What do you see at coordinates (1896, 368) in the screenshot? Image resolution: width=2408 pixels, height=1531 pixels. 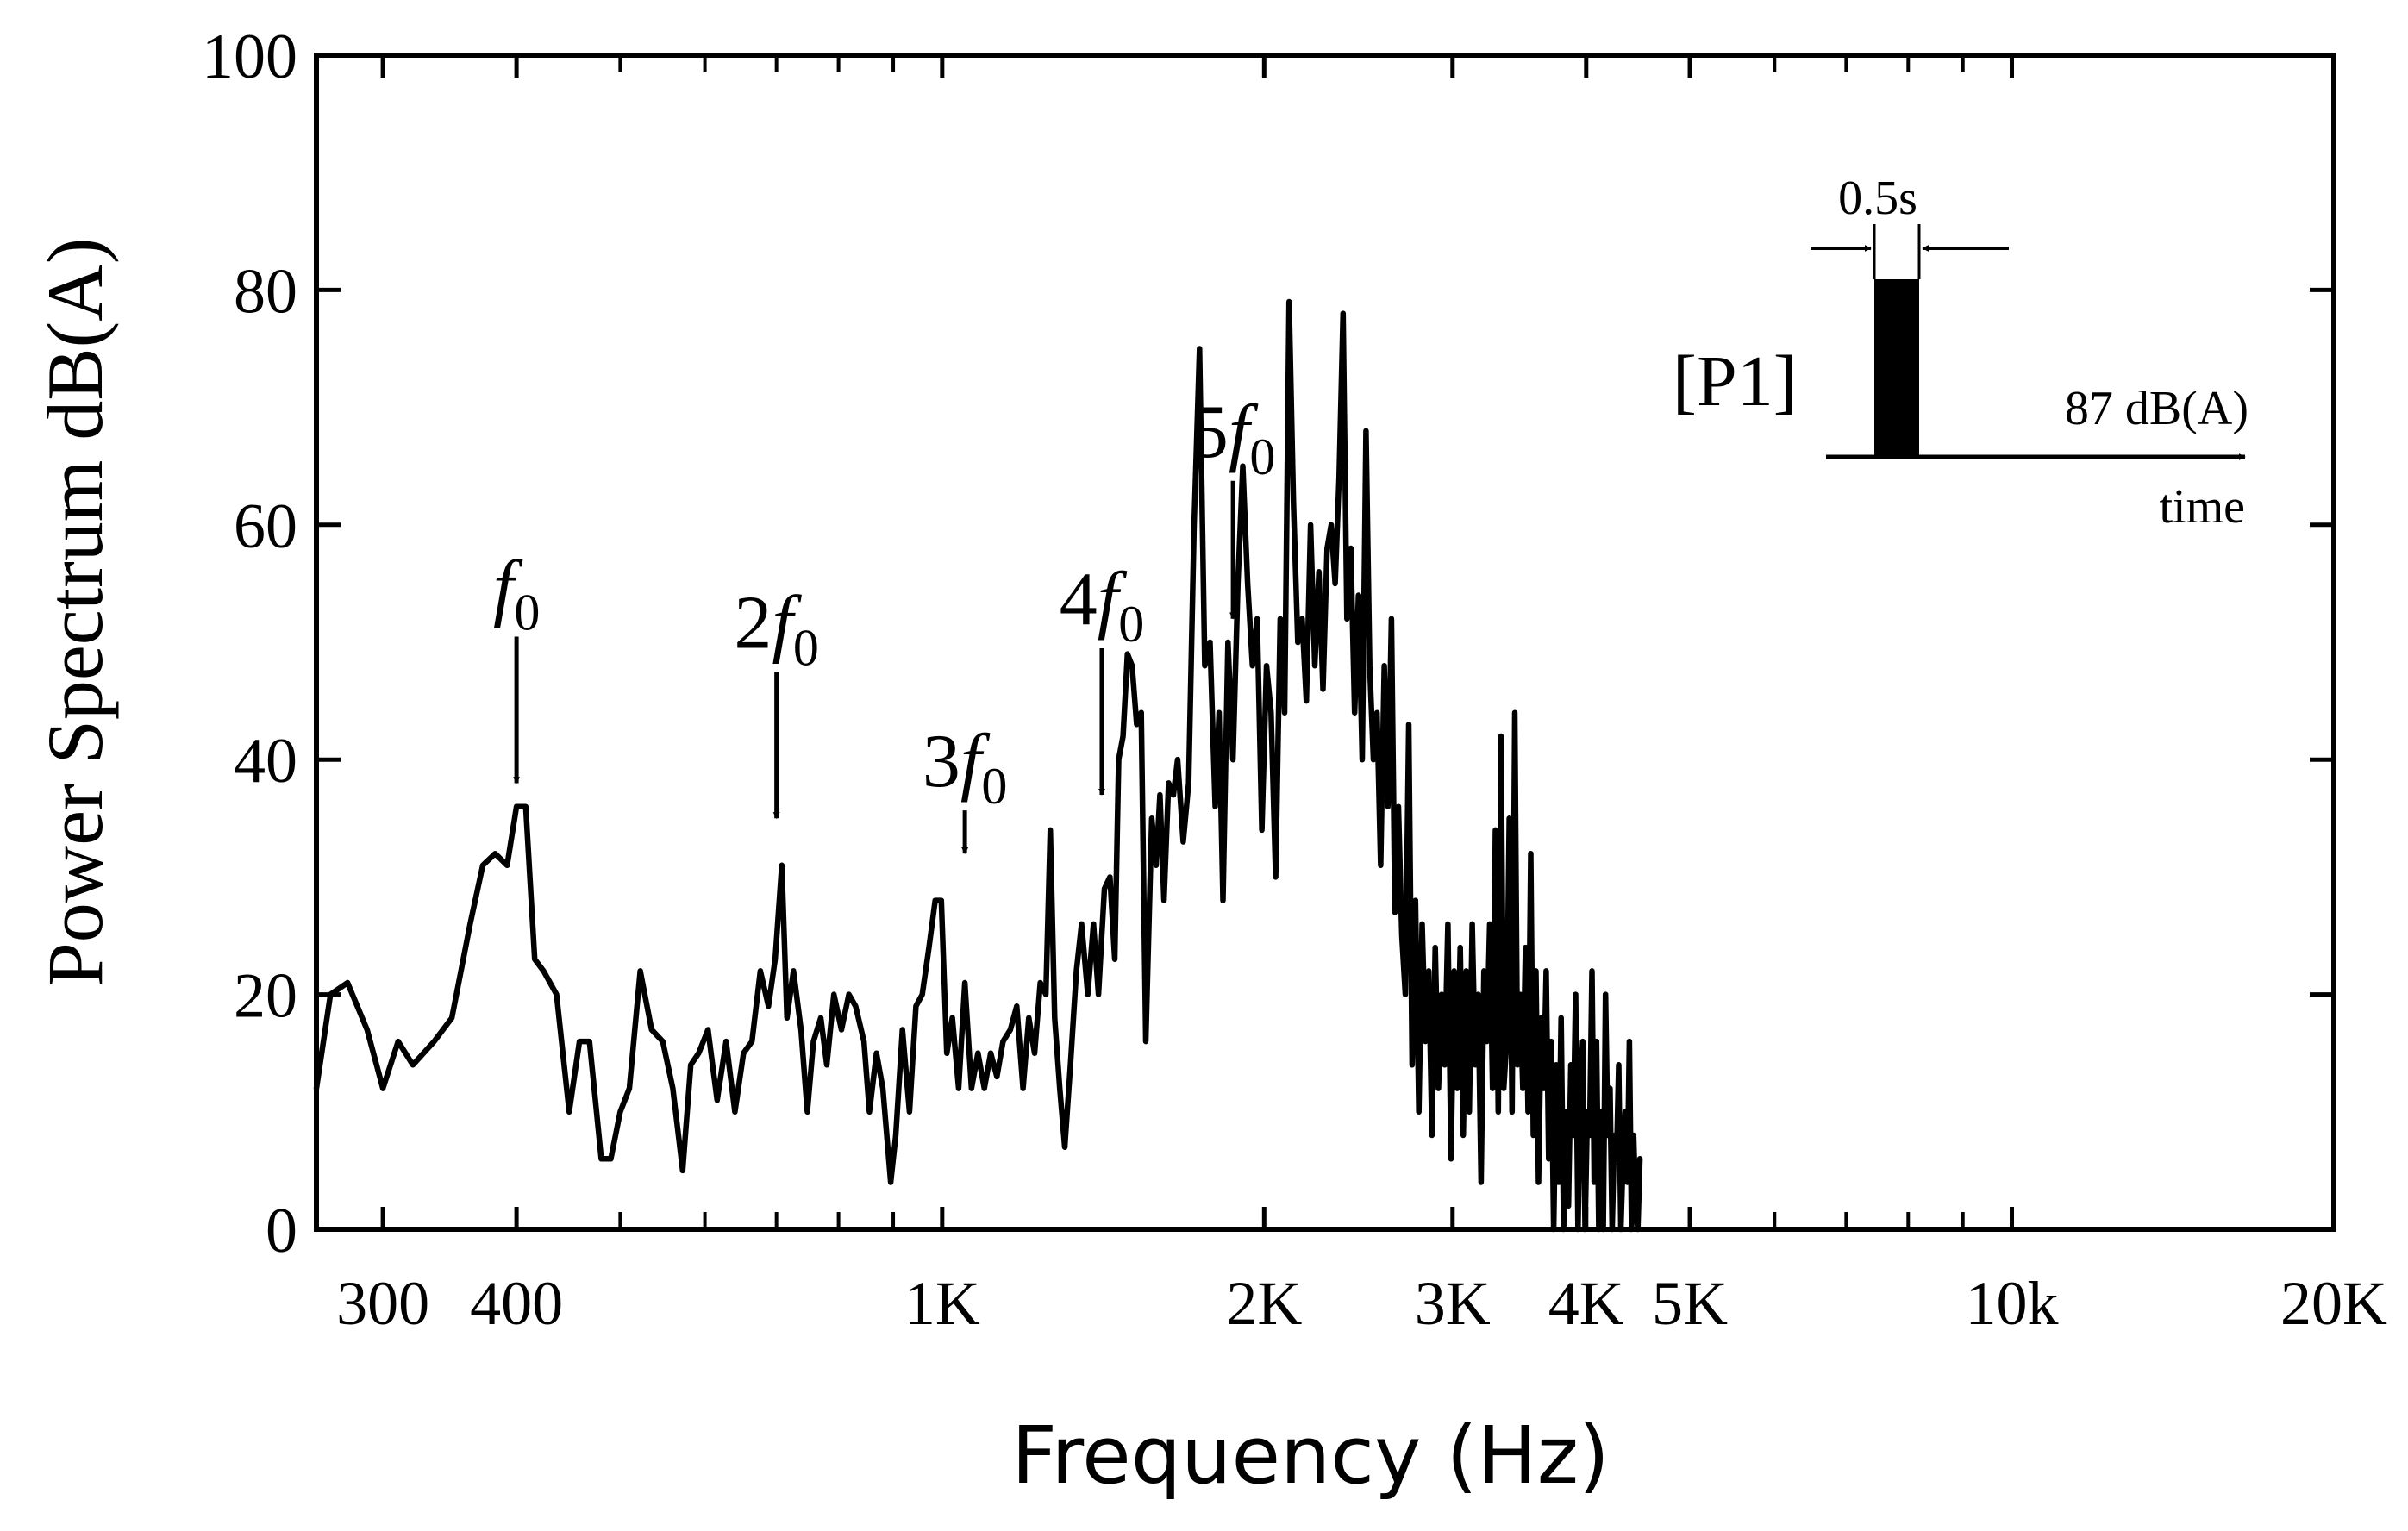 I see `inset-pulse-bar` at bounding box center [1896, 368].